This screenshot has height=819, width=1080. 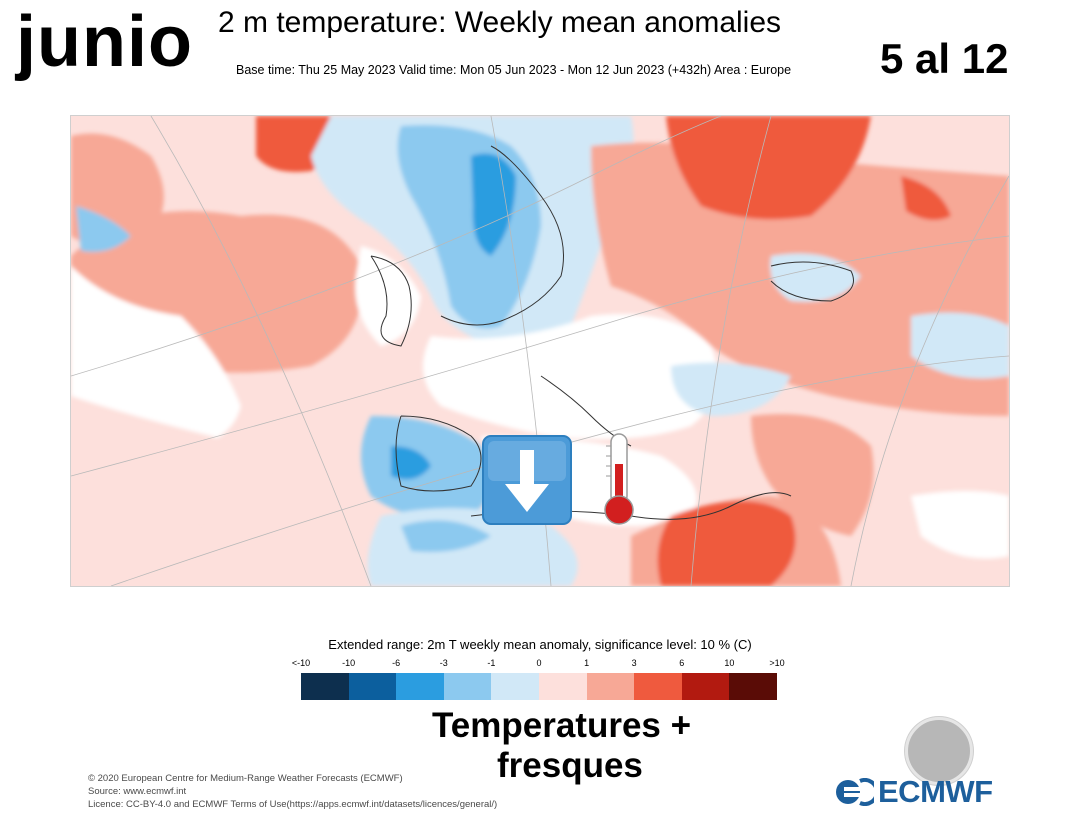 What do you see at coordinates (491, 663) in the screenshot?
I see `legend-tick-label: -1` at bounding box center [491, 663].